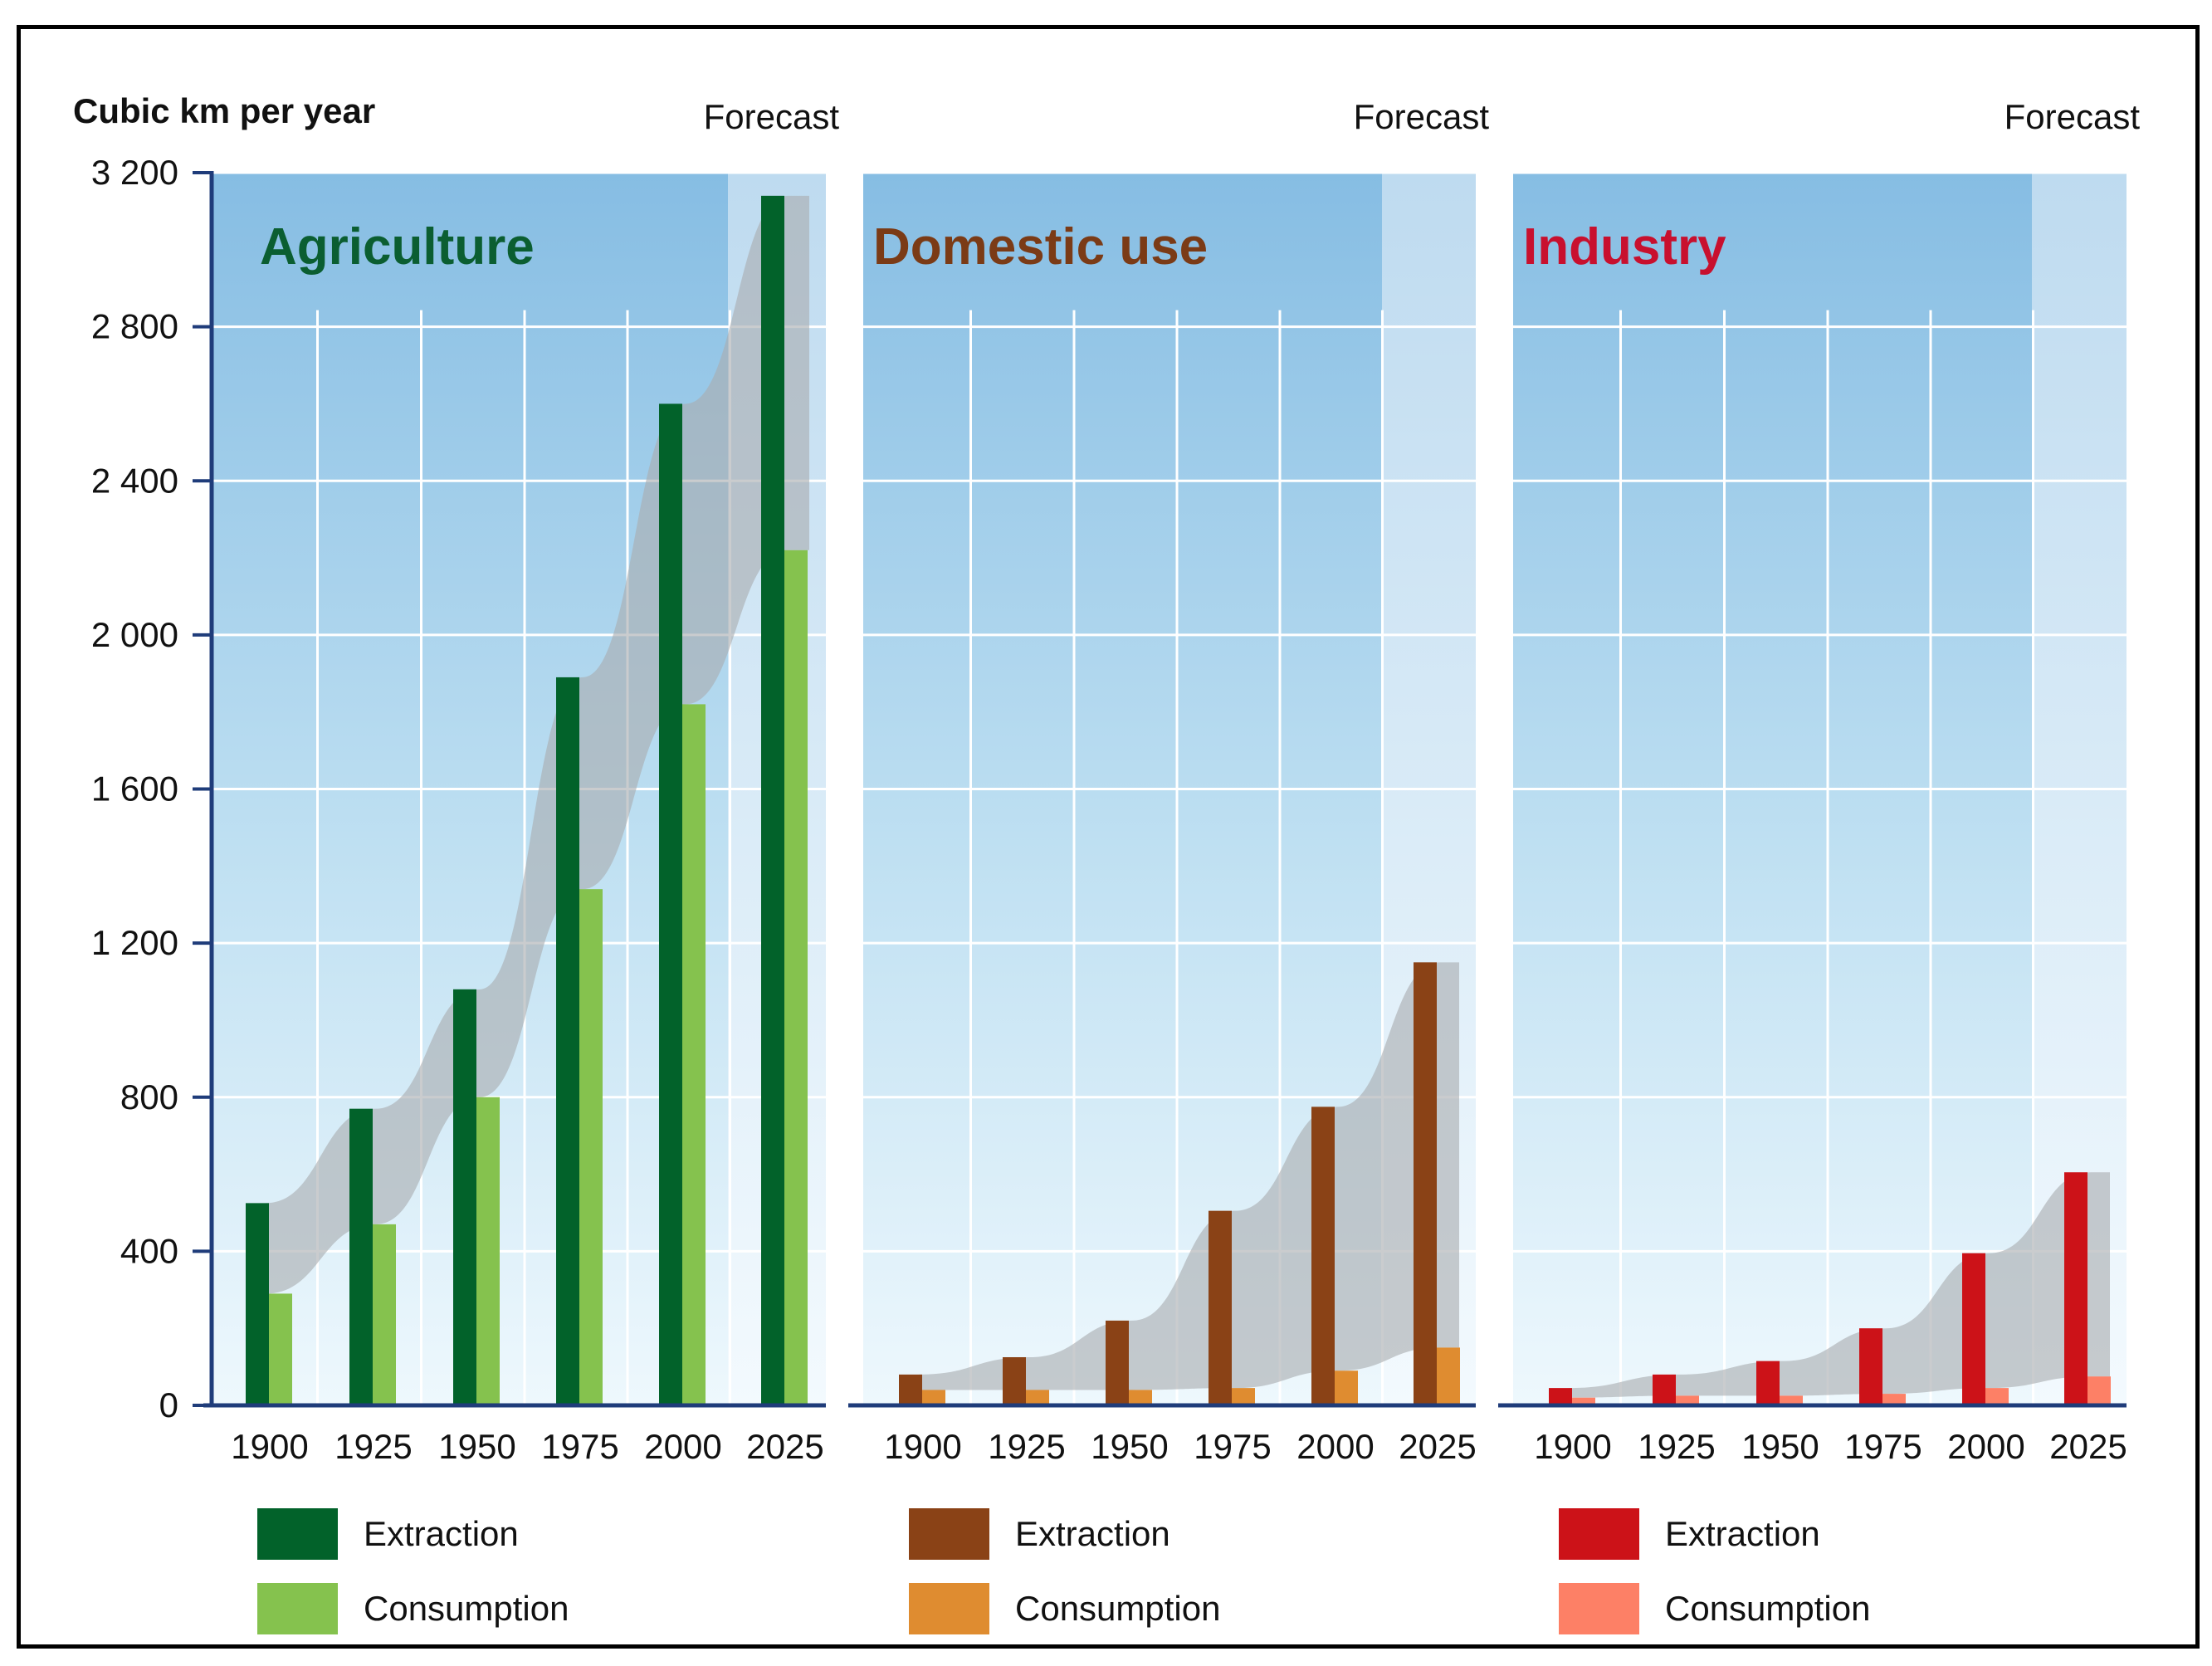 This screenshot has width=2212, height=1666. Describe the element at coordinates (134, 942) in the screenshot. I see `y-tick-label: 1 200` at that location.